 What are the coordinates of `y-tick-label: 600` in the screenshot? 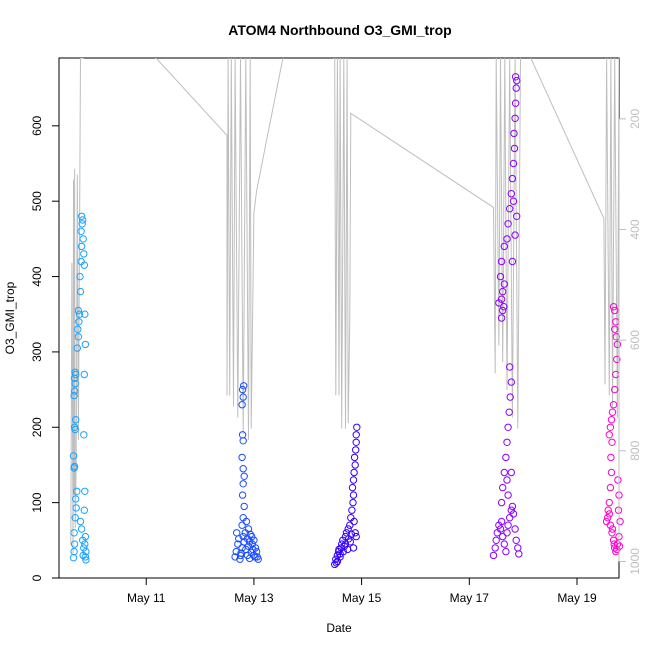 It's located at (37, 125).